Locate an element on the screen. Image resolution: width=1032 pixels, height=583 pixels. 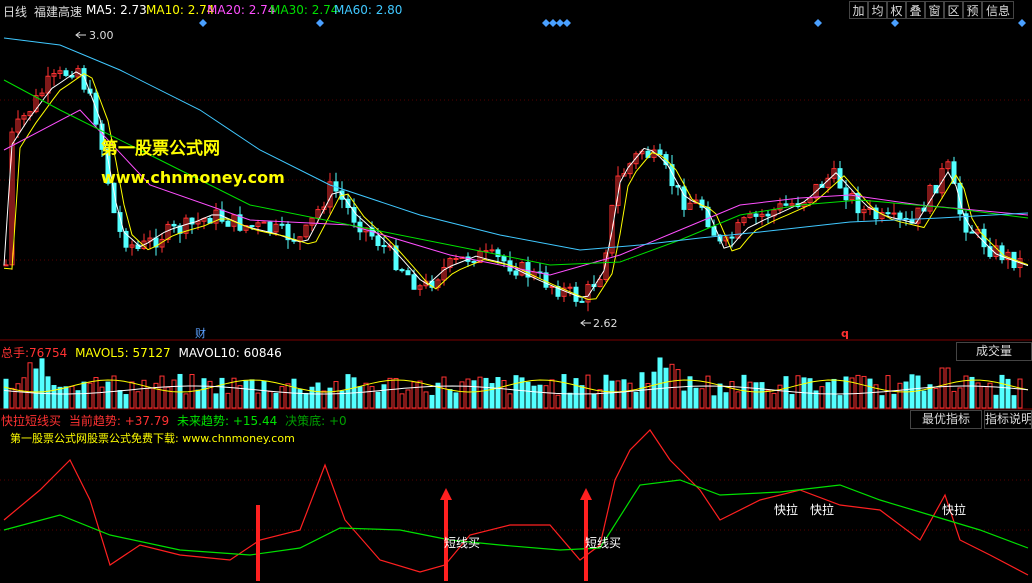
button-quan: 权 is located at coordinates (896, 10).